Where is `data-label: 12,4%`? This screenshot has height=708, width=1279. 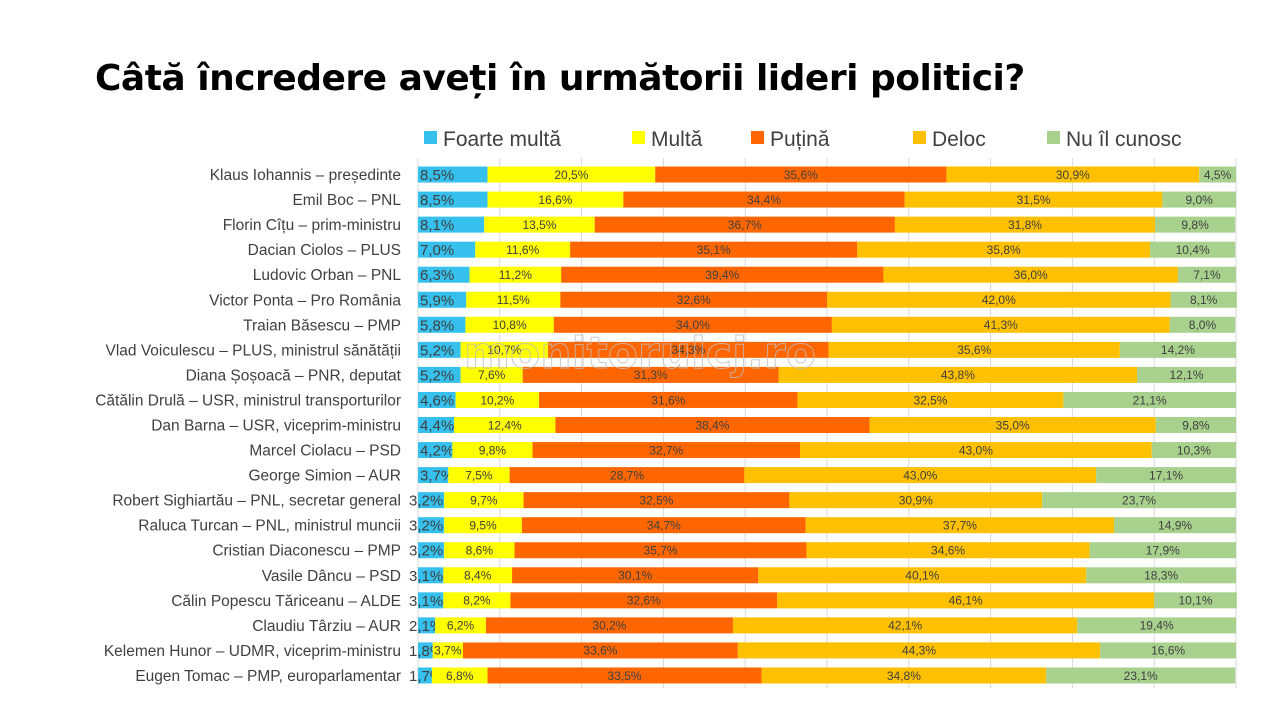
data-label: 12,4% is located at coordinates (505, 425).